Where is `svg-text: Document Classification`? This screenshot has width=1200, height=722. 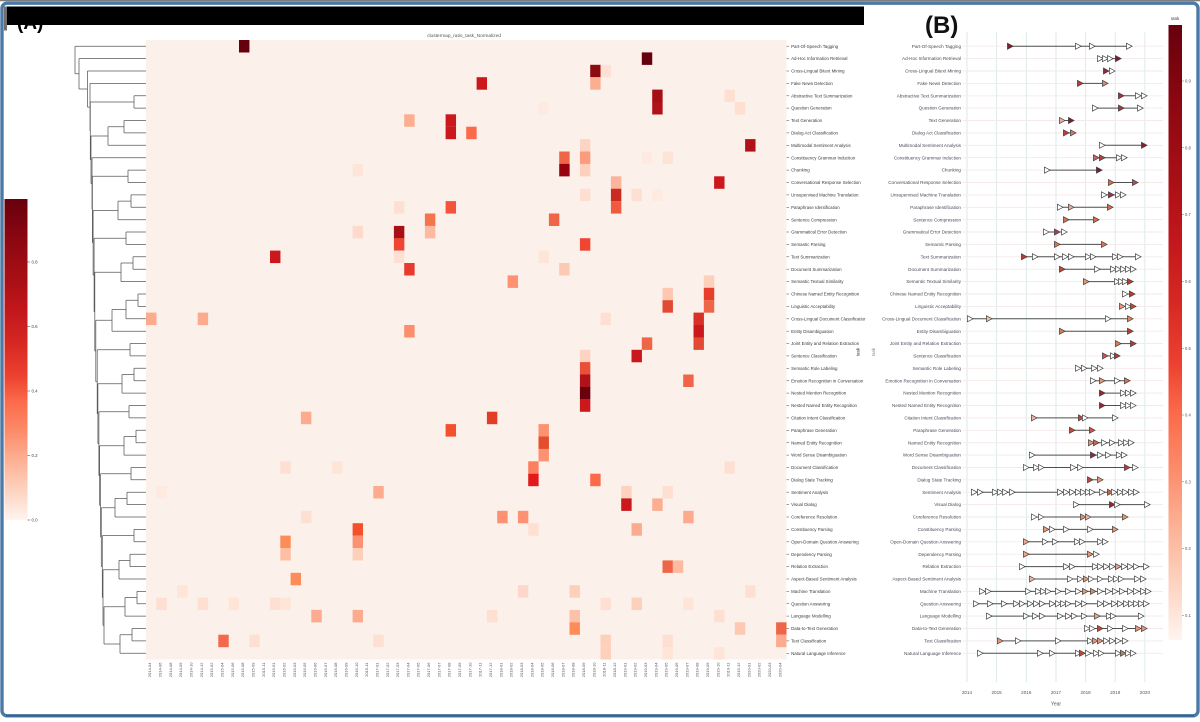 svg-text: Document Classification is located at coordinates (815, 467).